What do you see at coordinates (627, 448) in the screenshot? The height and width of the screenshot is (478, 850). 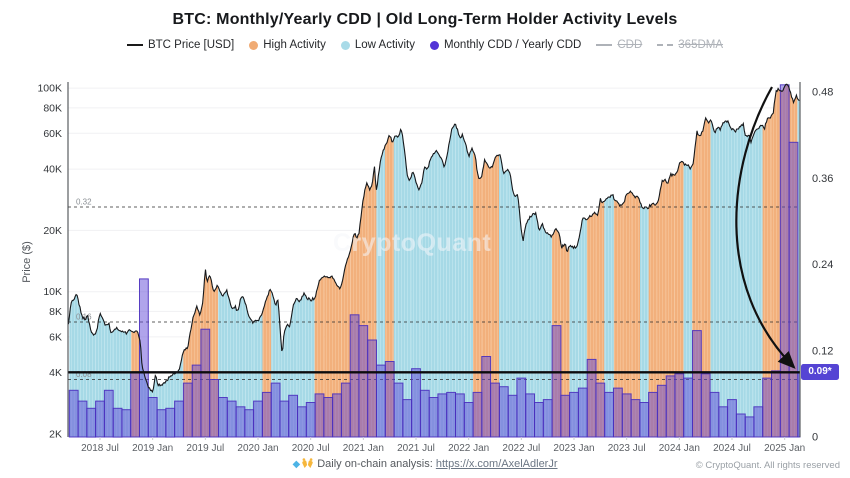 I see `x-tick-label: 2023 Jul` at bounding box center [627, 448].